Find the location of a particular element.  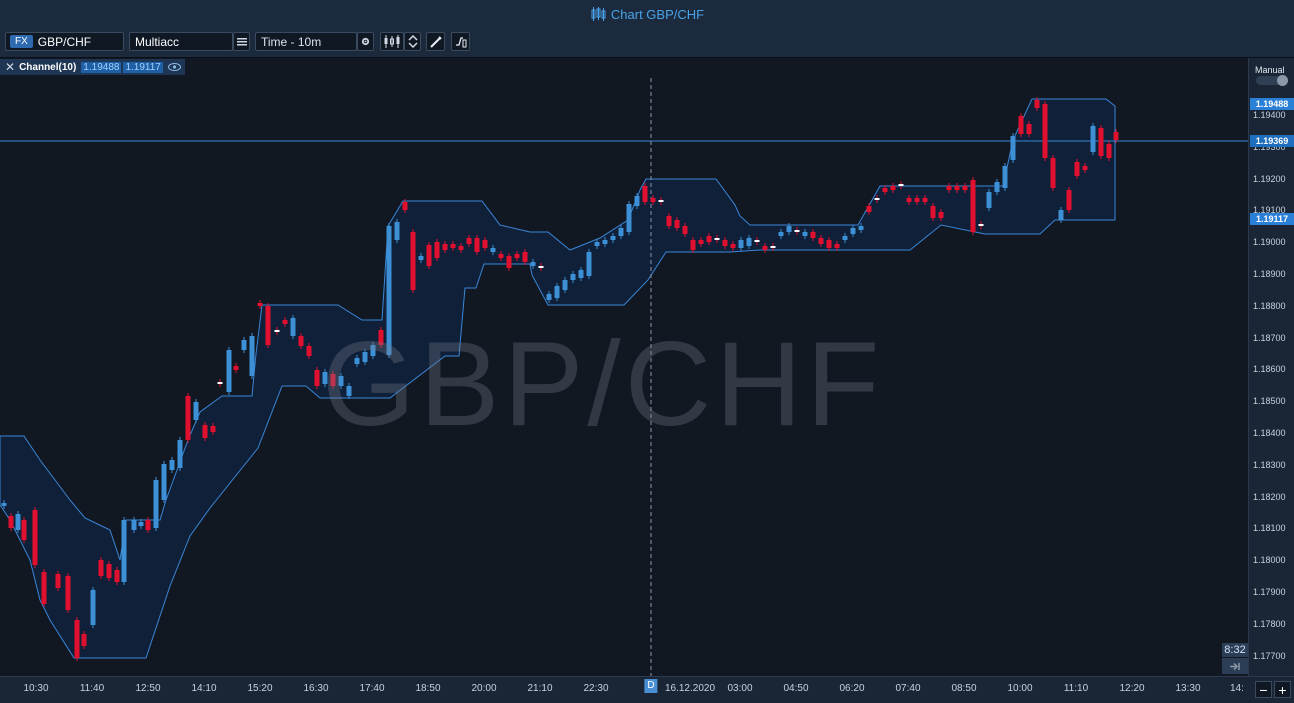

time-tick: 03:00 is located at coordinates (740, 688).